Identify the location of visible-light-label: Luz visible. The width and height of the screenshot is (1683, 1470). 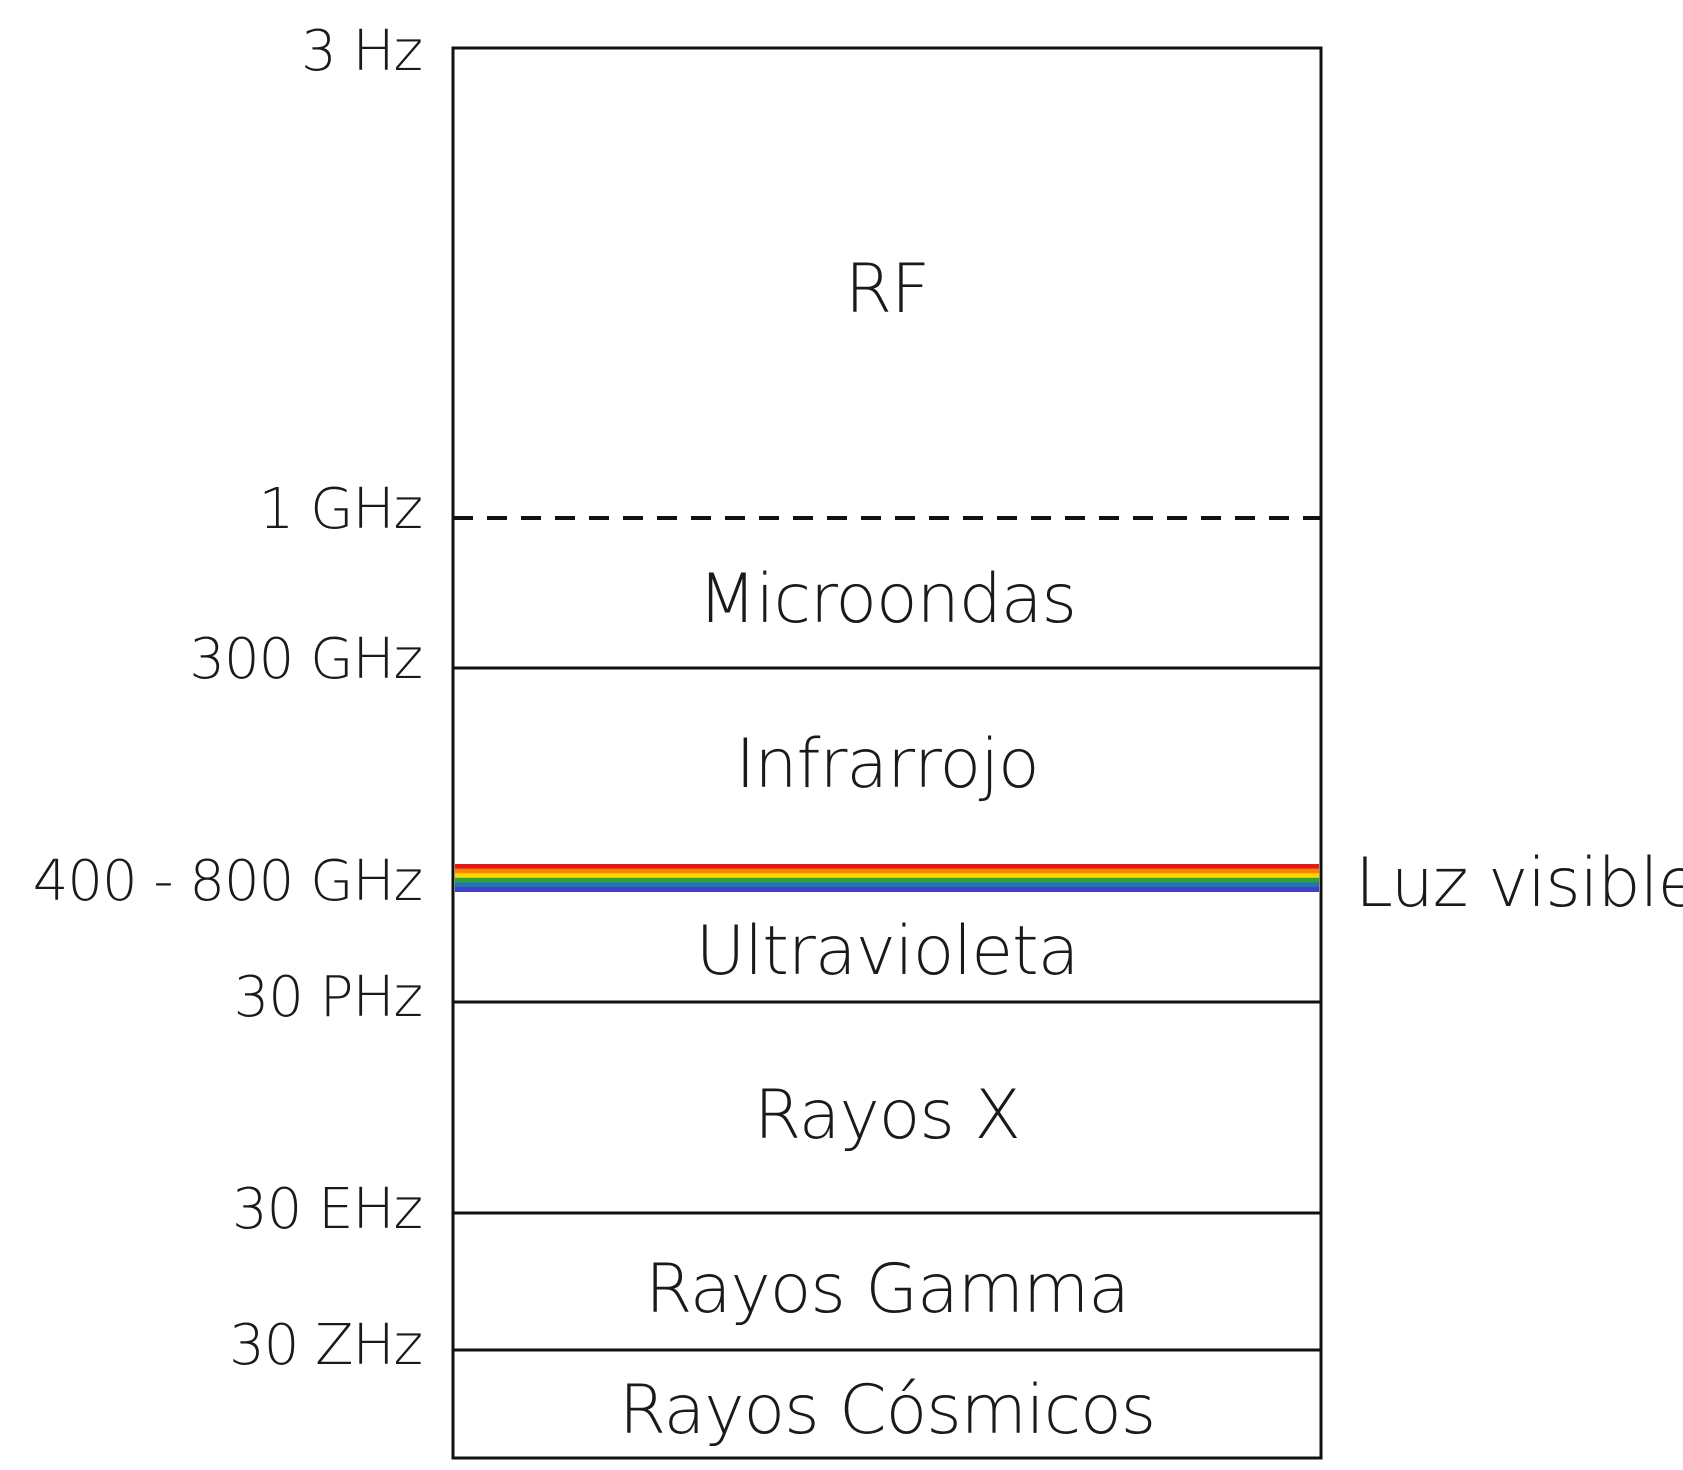
(1519, 883).